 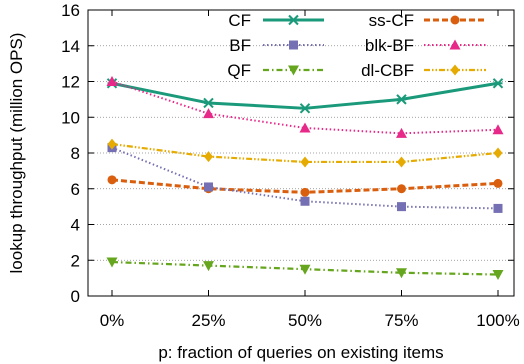 What do you see at coordinates (276, 45) in the screenshot?
I see `legend-item: BF` at bounding box center [276, 45].